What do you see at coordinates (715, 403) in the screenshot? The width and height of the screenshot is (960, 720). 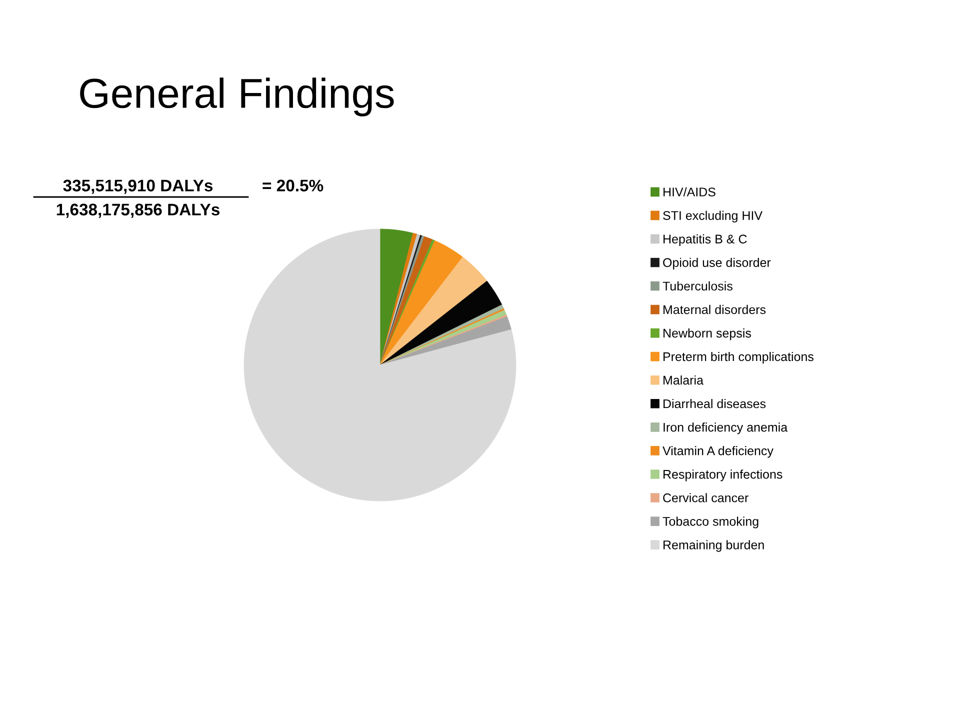 I see `legend-label: Diarrheal diseases` at bounding box center [715, 403].